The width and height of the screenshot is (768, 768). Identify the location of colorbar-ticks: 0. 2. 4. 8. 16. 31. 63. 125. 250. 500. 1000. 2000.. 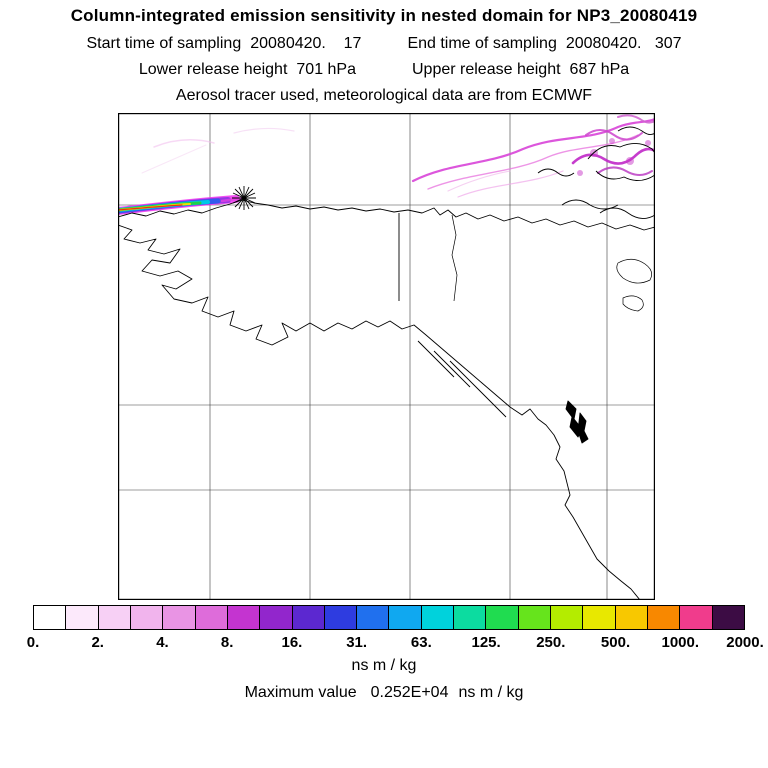
(395, 644).